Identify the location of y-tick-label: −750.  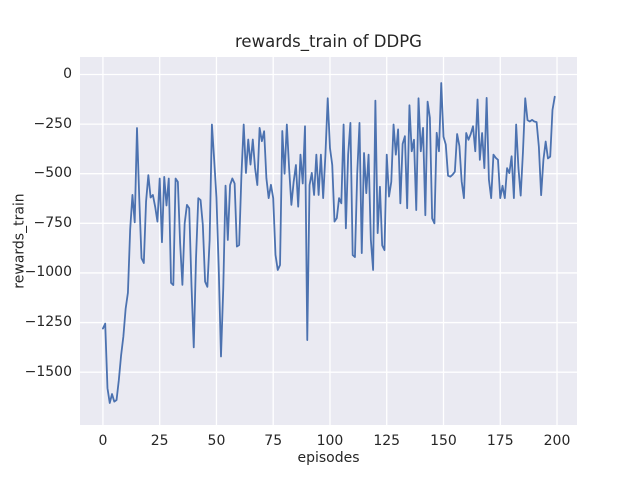
(52, 222).